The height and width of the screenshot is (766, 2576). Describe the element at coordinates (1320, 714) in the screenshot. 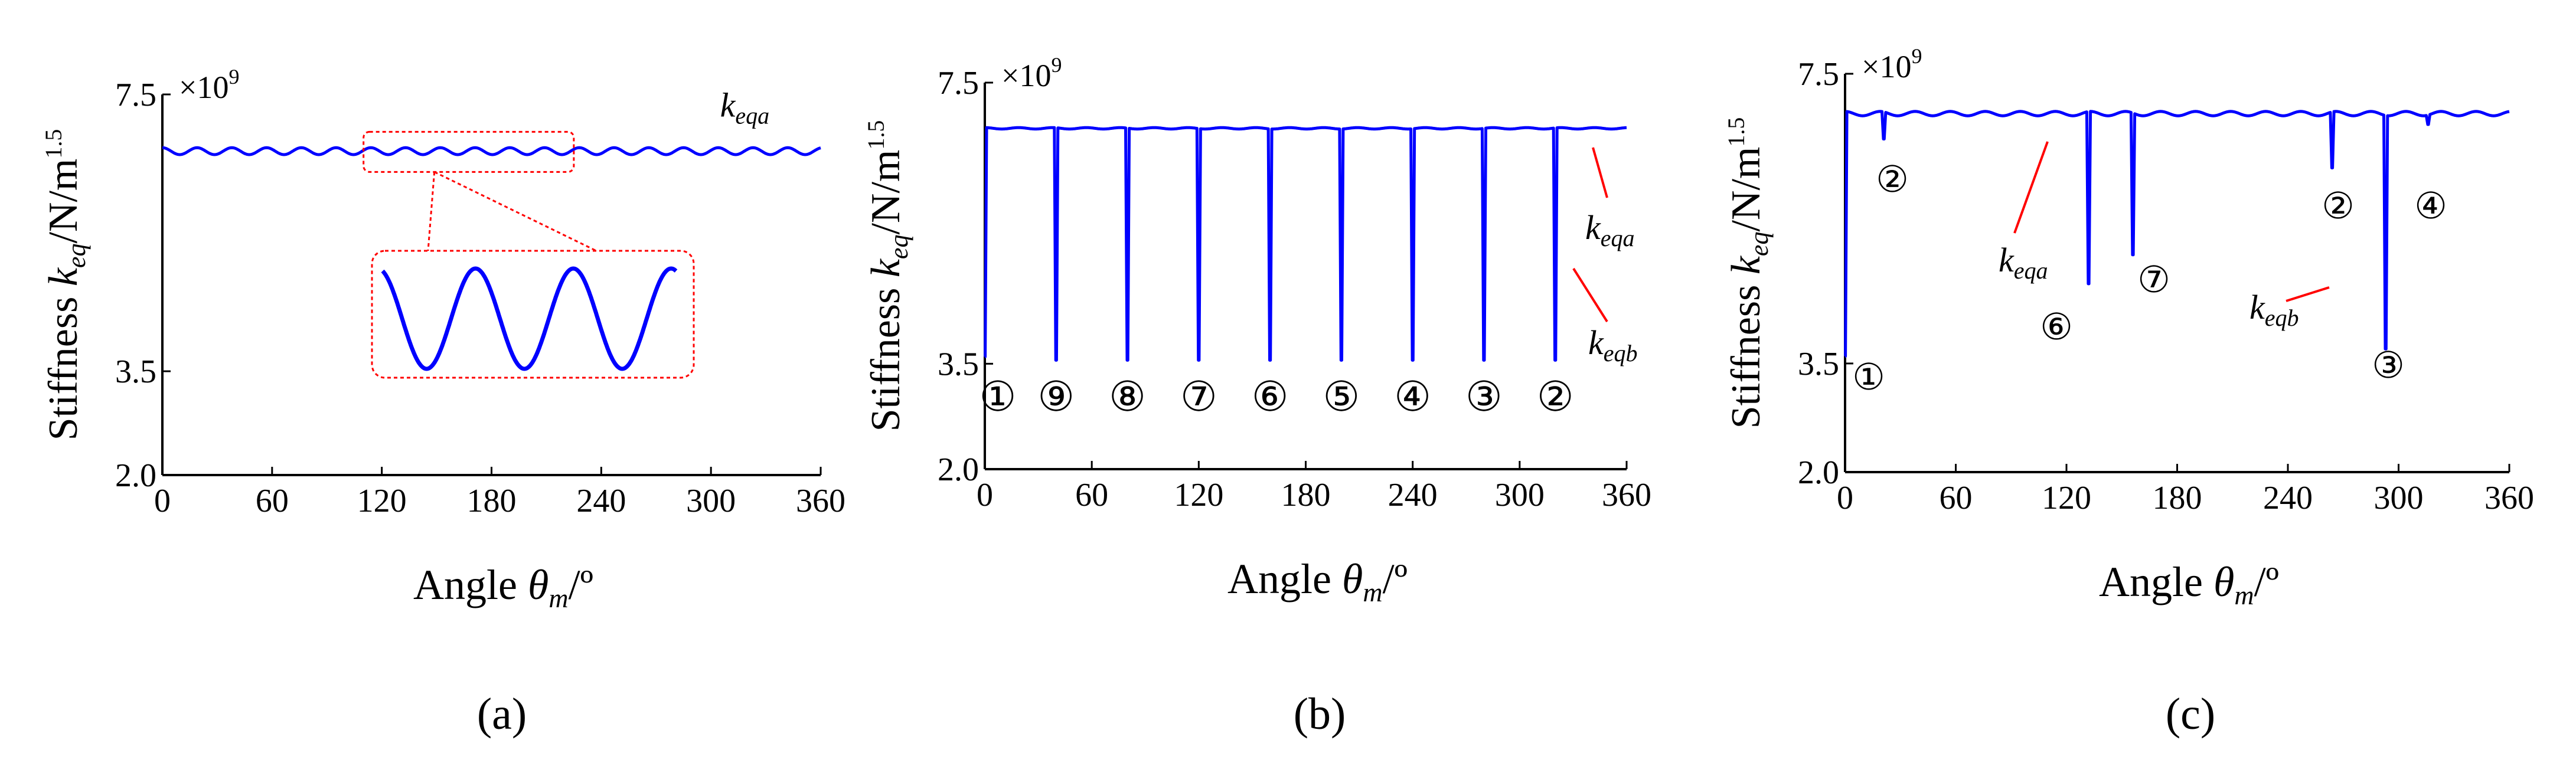

I see `panel-caption: (b)` at that location.